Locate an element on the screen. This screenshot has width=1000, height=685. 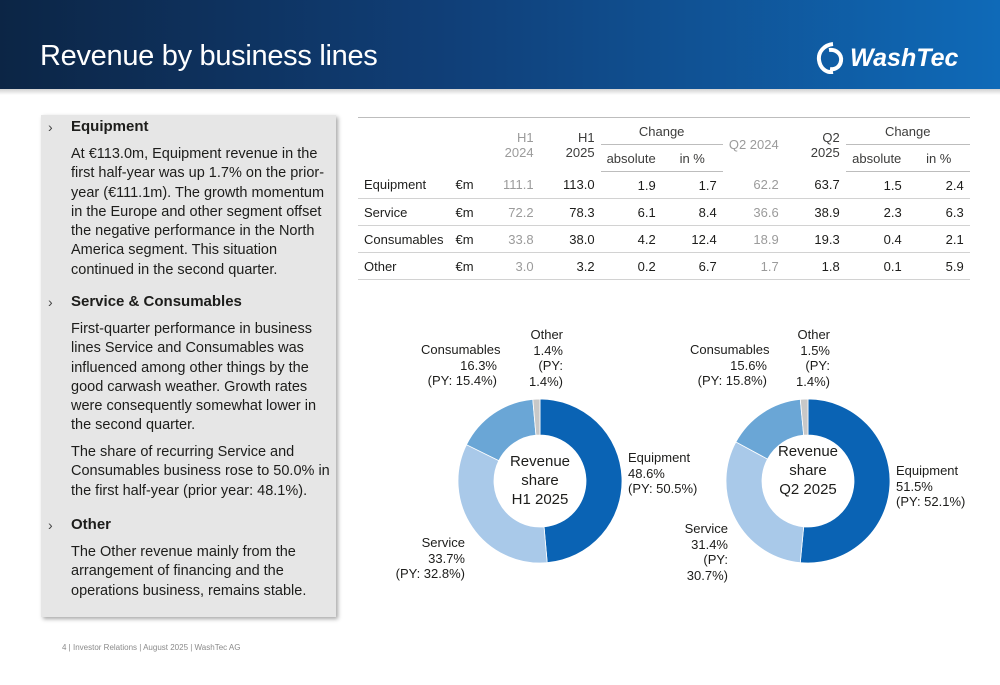
center-line: Q2 2025 is located at coordinates (808, 489).